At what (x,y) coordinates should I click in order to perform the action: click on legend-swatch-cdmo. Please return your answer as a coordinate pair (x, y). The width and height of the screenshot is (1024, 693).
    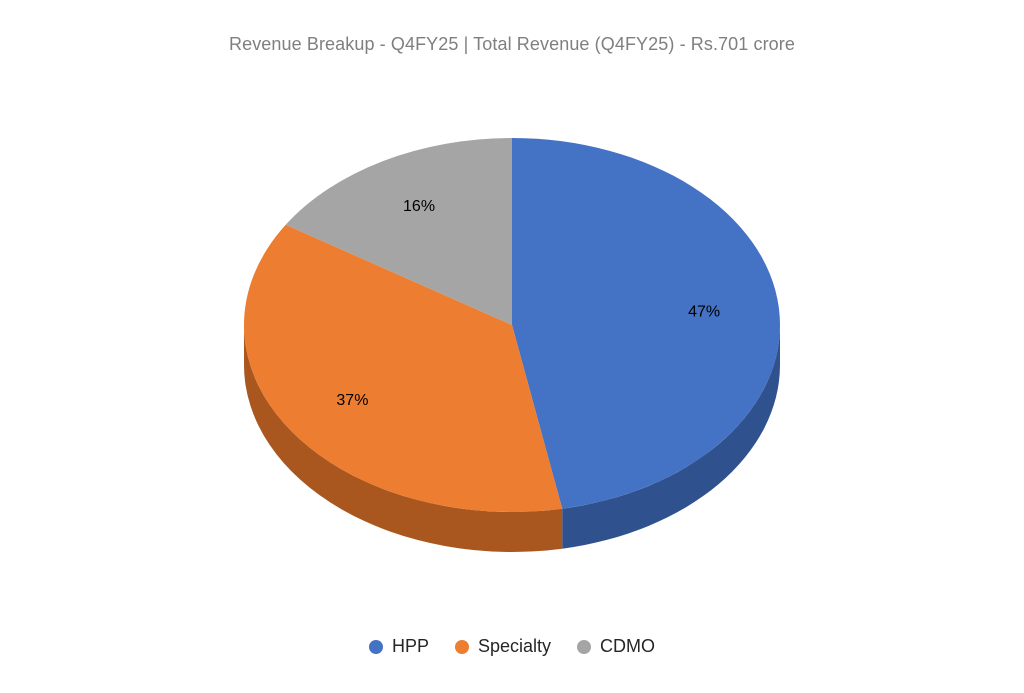
    Looking at the image, I should click on (584, 646).